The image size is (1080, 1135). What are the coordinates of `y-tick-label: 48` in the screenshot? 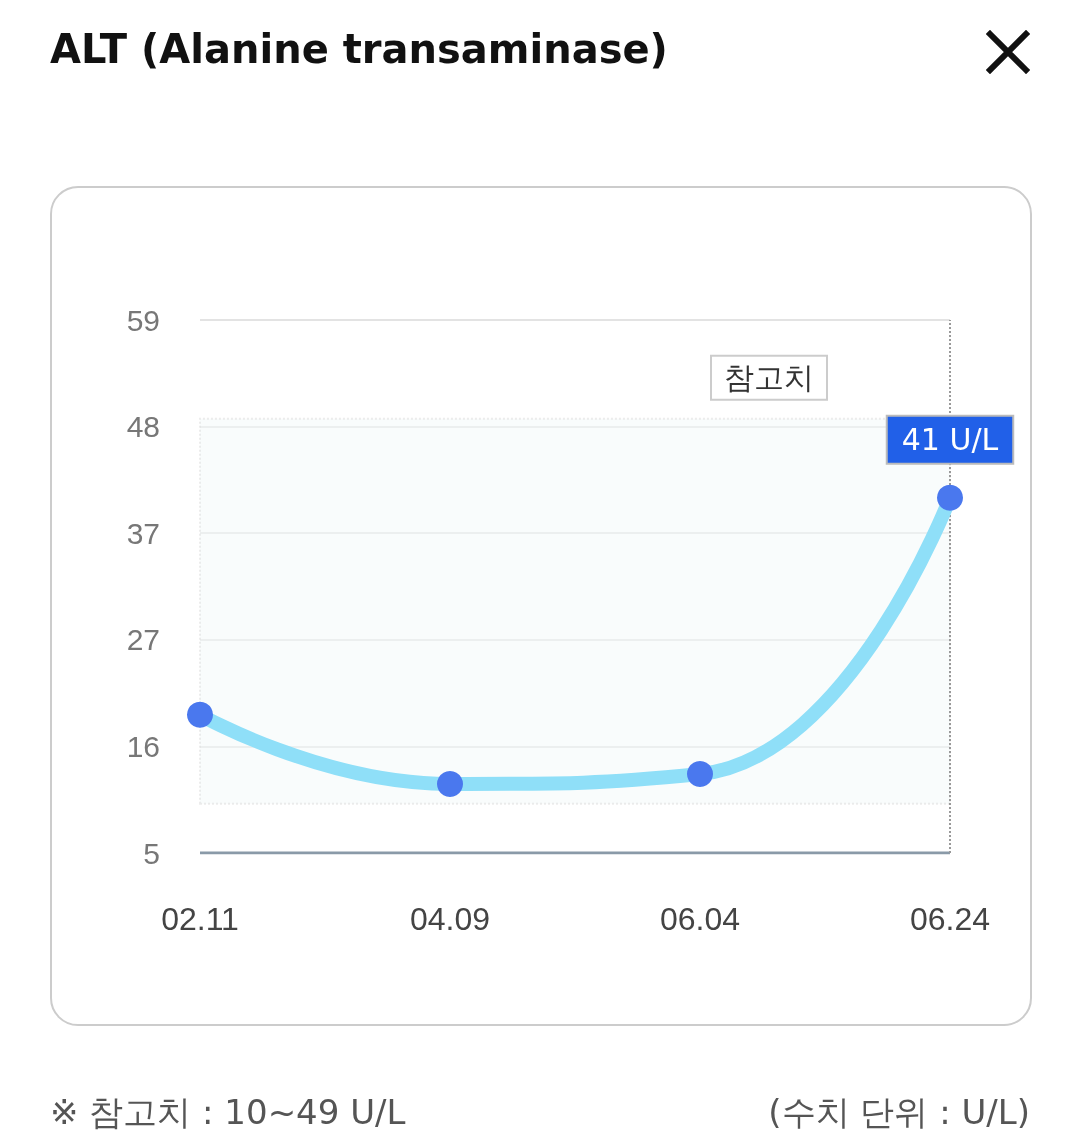 It's located at (143, 427).